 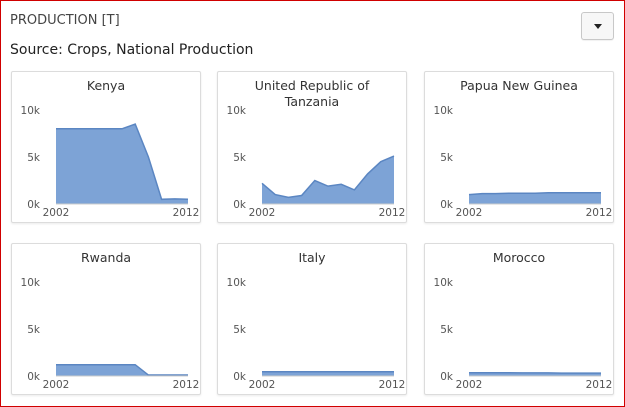 What do you see at coordinates (519, 85) in the screenshot?
I see `chart-title: Papua New Guinea` at bounding box center [519, 85].